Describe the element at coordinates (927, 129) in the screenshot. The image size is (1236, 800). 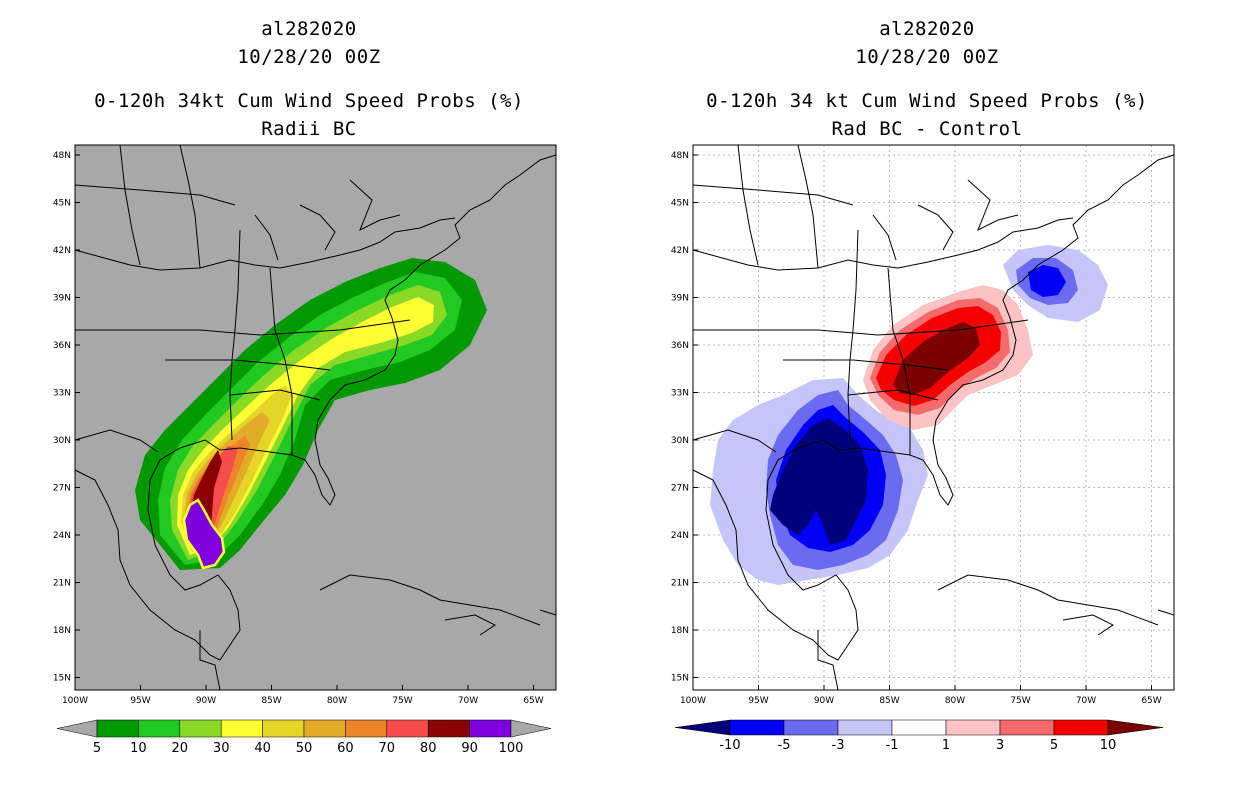
I see `right-subtitle: Rad BC - Control` at that location.